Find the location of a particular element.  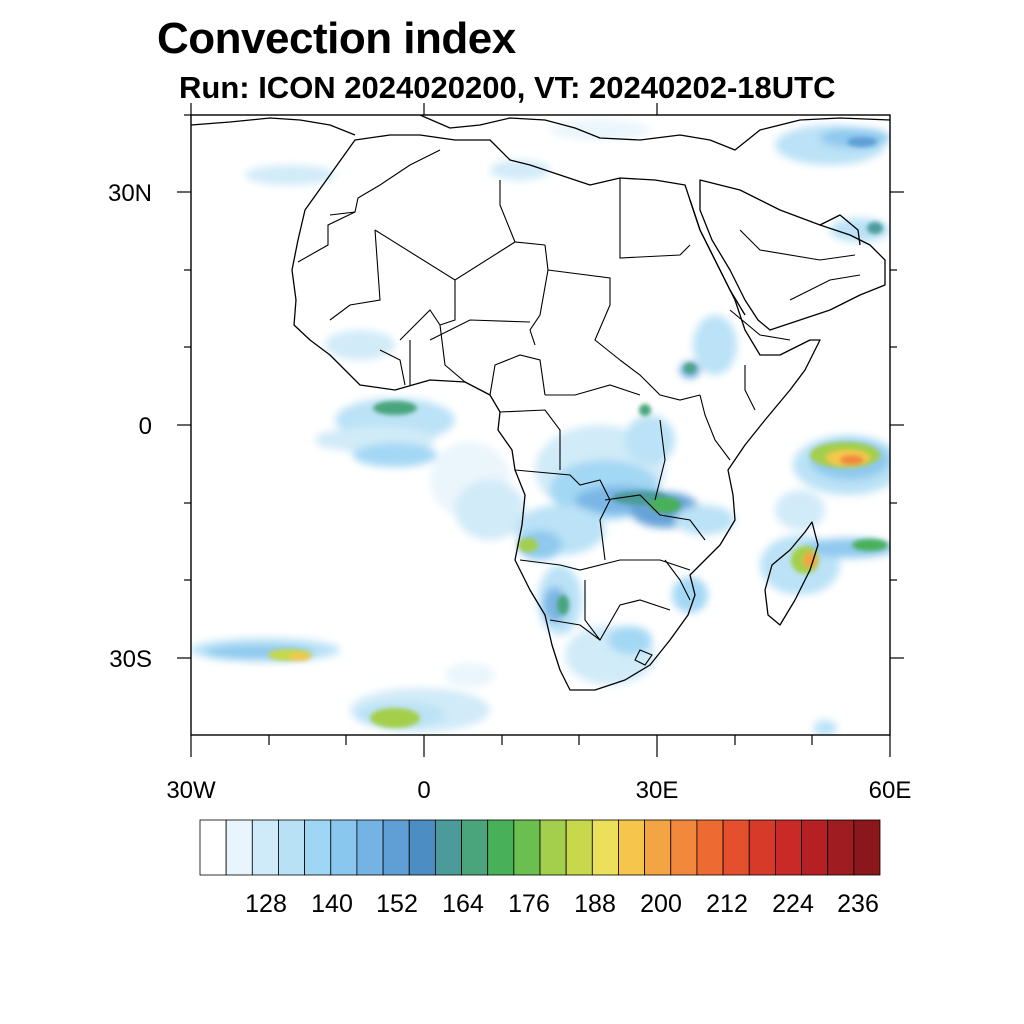

colorbar-label-128: 128 is located at coordinates (266, 904).